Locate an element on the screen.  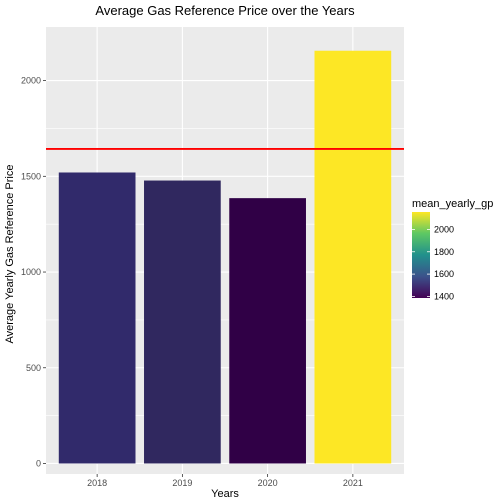
y-tick-label: 2000 is located at coordinates (31, 81).